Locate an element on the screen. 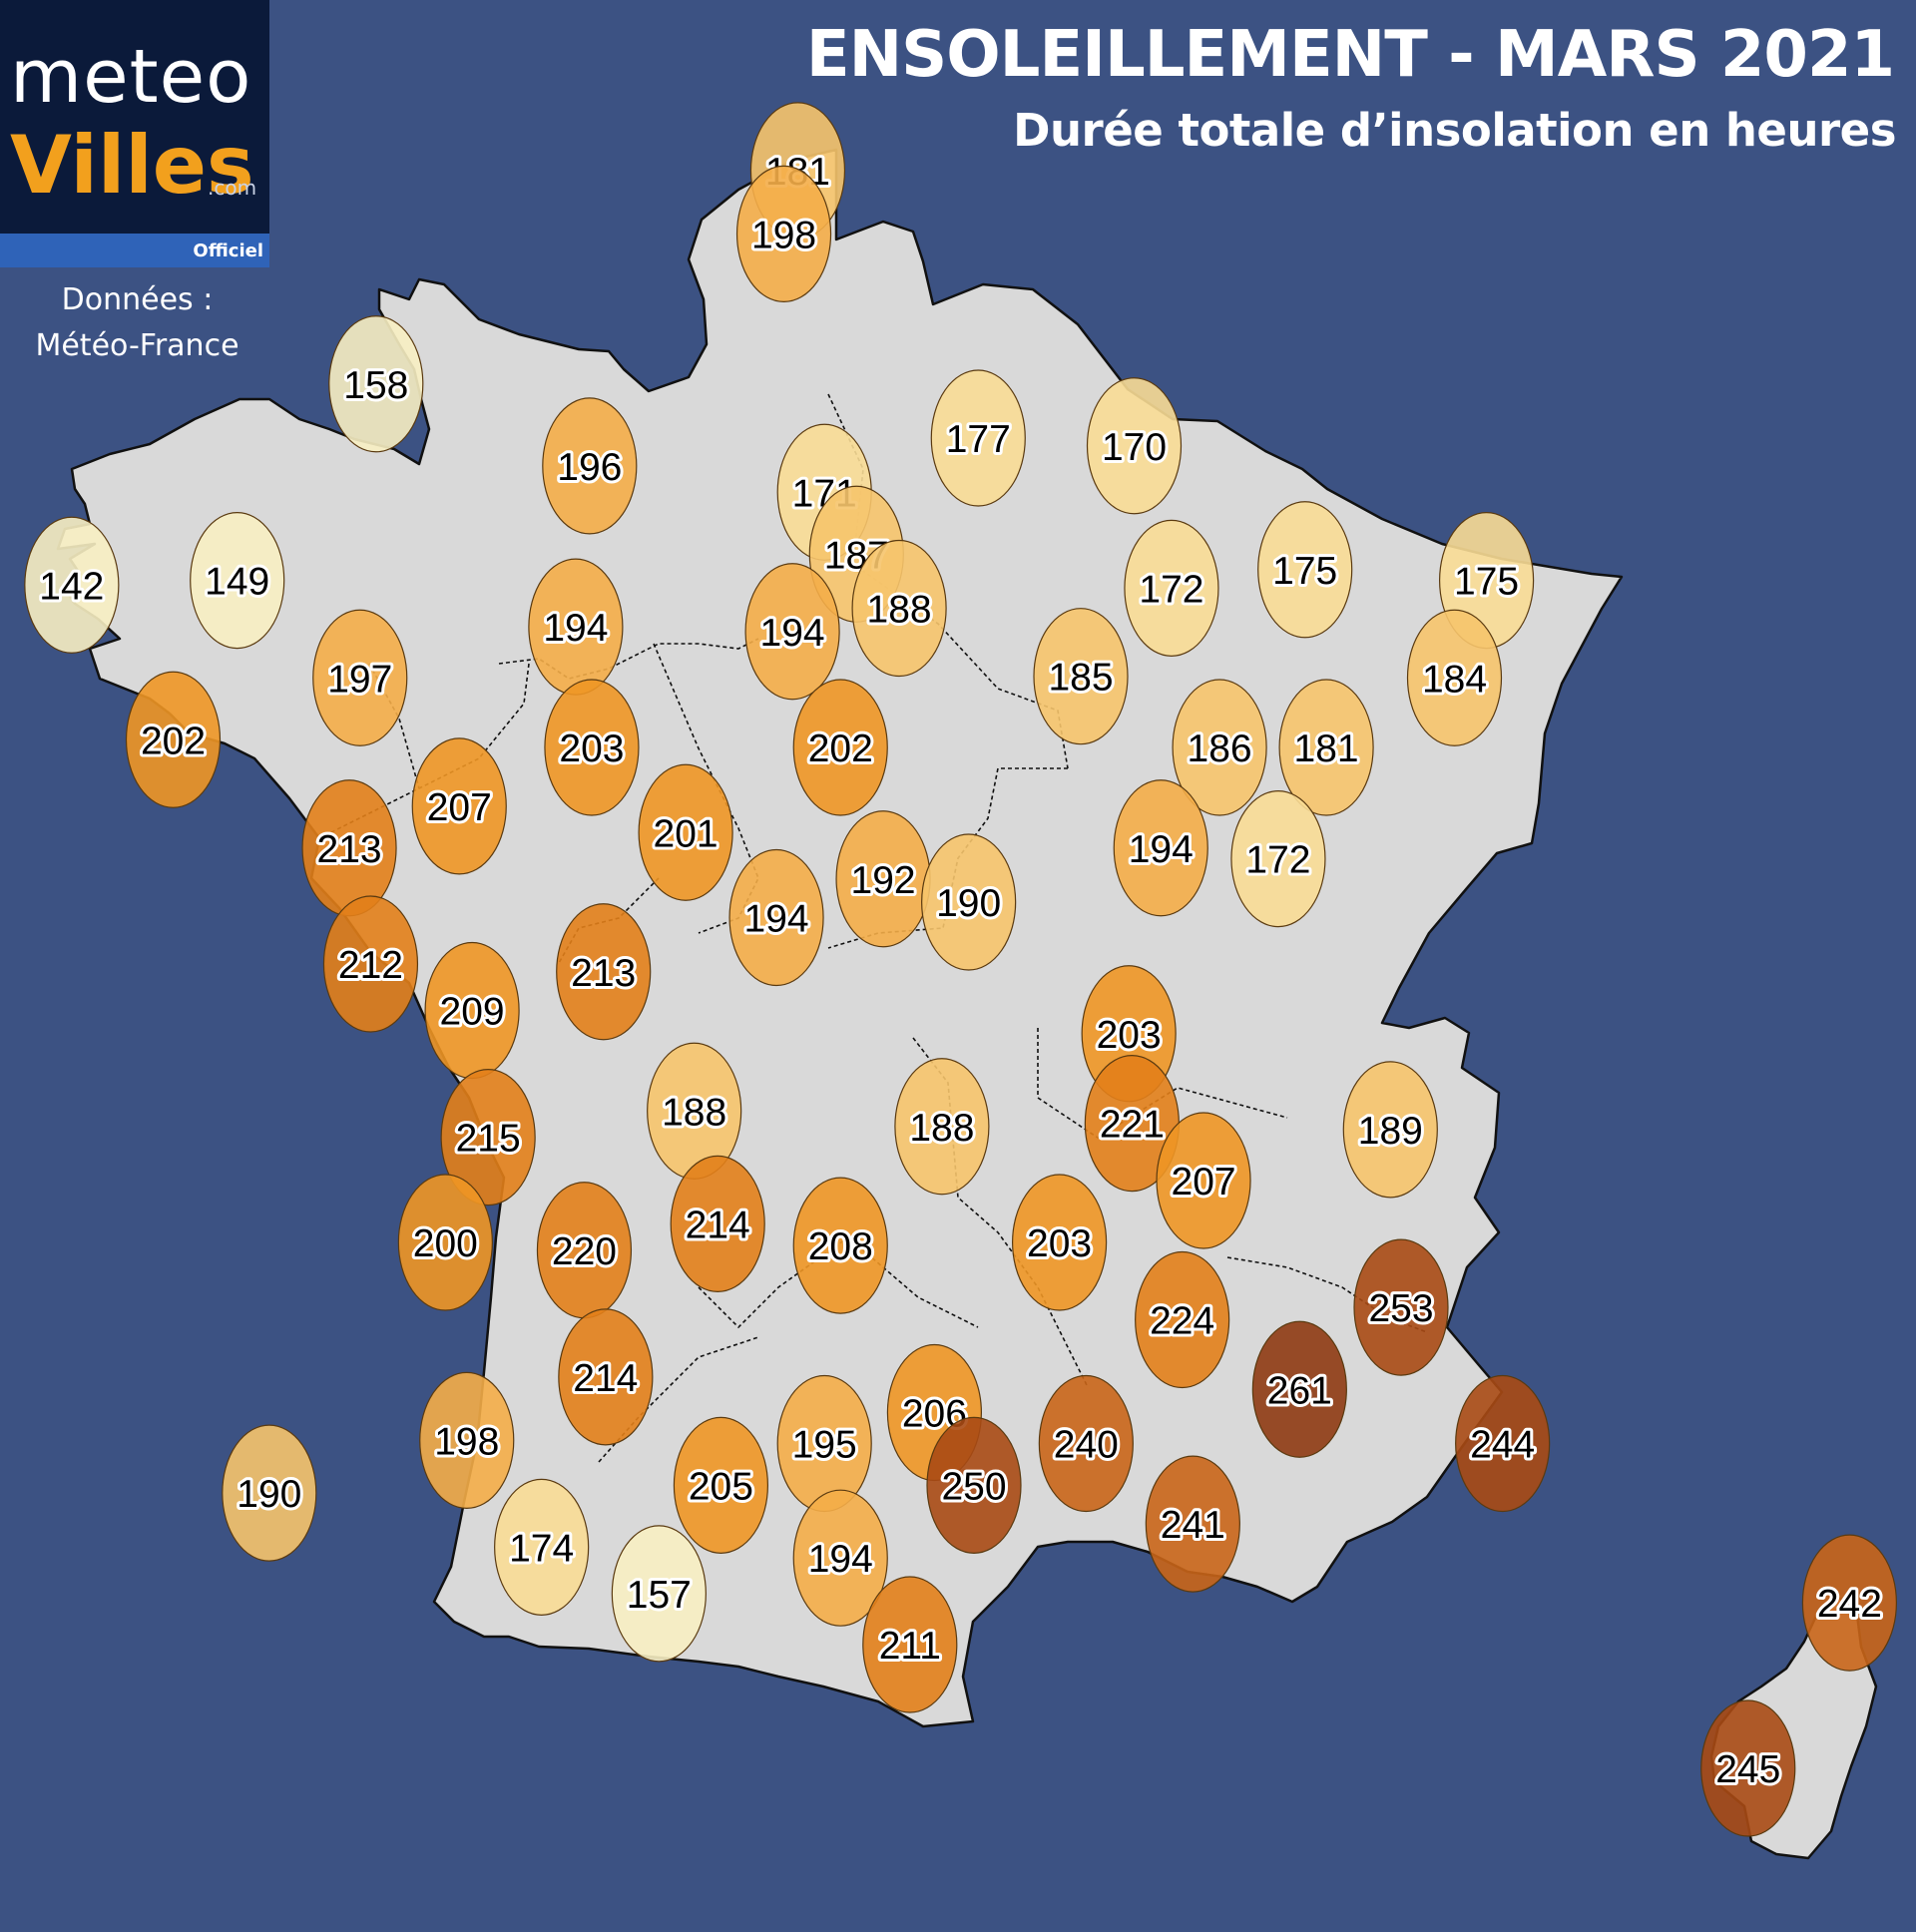 This screenshot has width=1916, height=1932. station-44: 220 is located at coordinates (584, 1250).